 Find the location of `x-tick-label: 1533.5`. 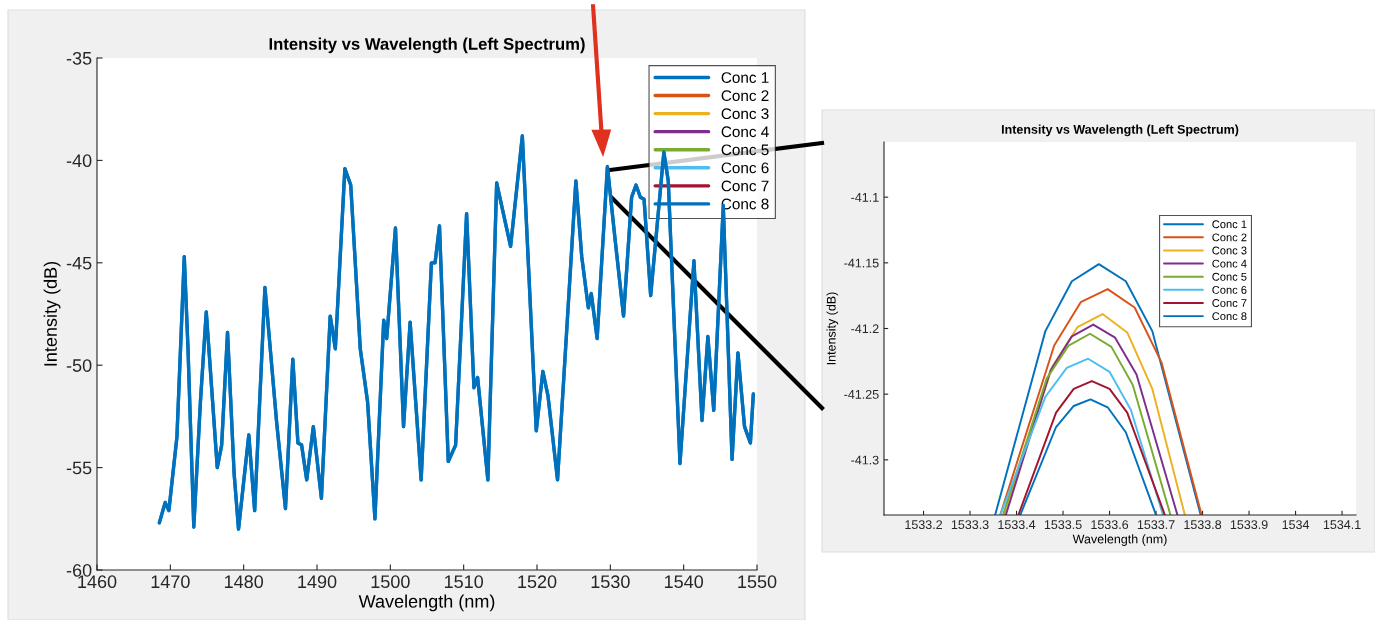

x-tick-label: 1533.5 is located at coordinates (1063, 525).